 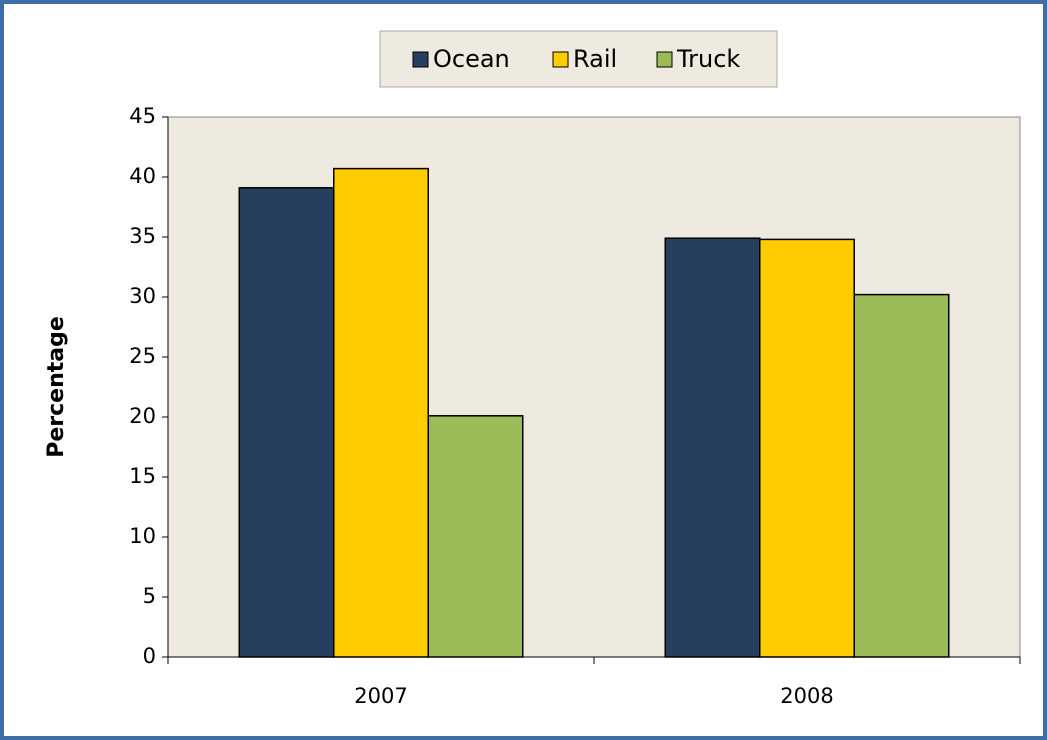 I want to click on y-tick-label: 30, so click(x=142, y=296).